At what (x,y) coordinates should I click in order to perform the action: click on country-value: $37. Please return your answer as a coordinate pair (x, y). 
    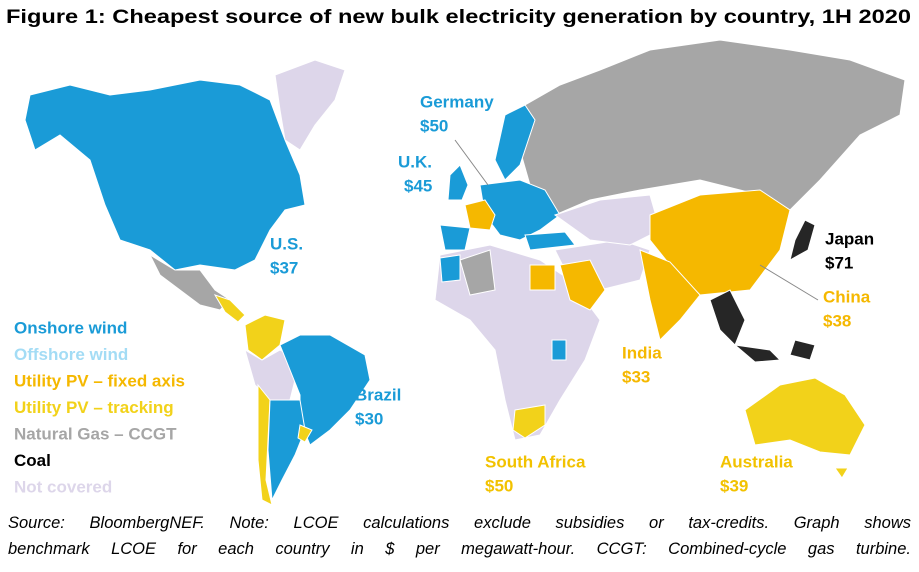
    Looking at the image, I should click on (284, 267).